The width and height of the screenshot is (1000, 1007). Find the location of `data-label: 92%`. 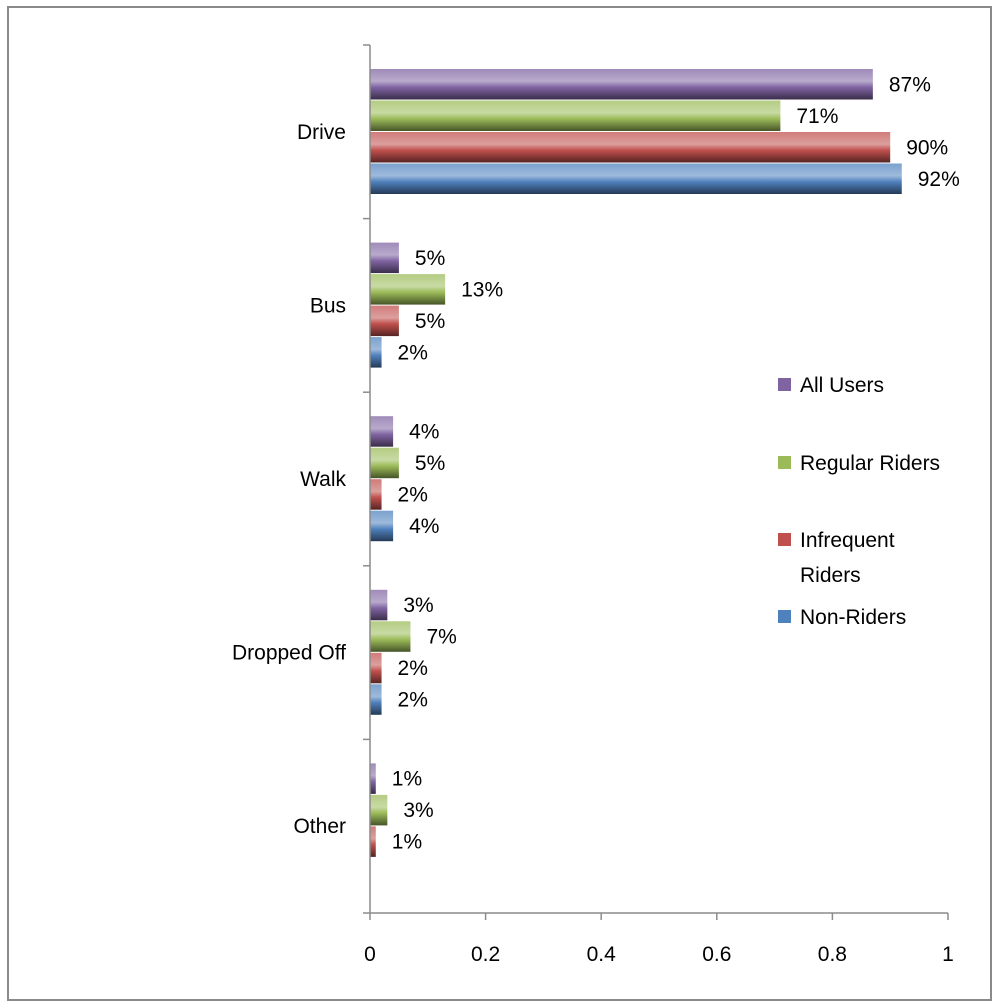

data-label: 92% is located at coordinates (939, 179).